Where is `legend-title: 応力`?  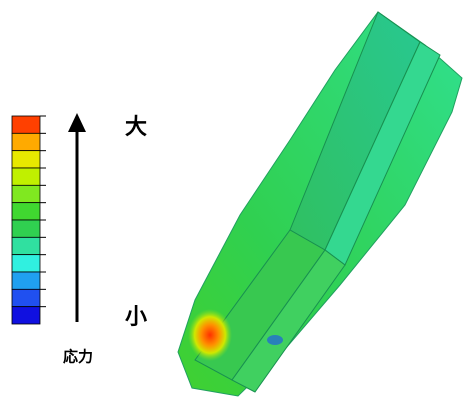 legend-title: 応力 is located at coordinates (78, 357).